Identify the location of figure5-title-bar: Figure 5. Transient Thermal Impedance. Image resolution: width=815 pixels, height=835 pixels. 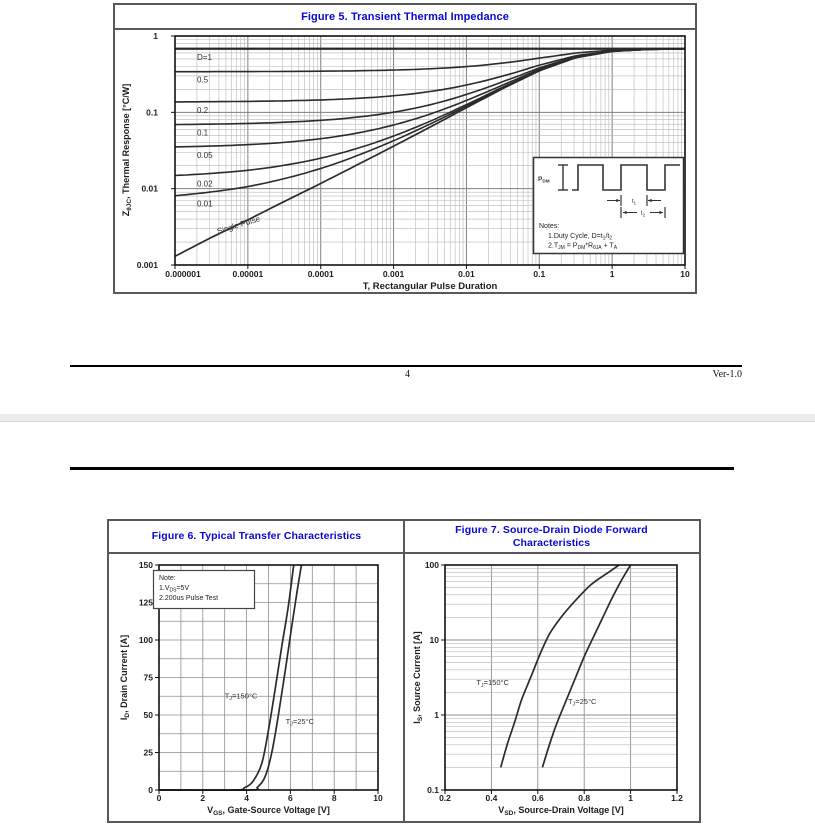
(405, 17).